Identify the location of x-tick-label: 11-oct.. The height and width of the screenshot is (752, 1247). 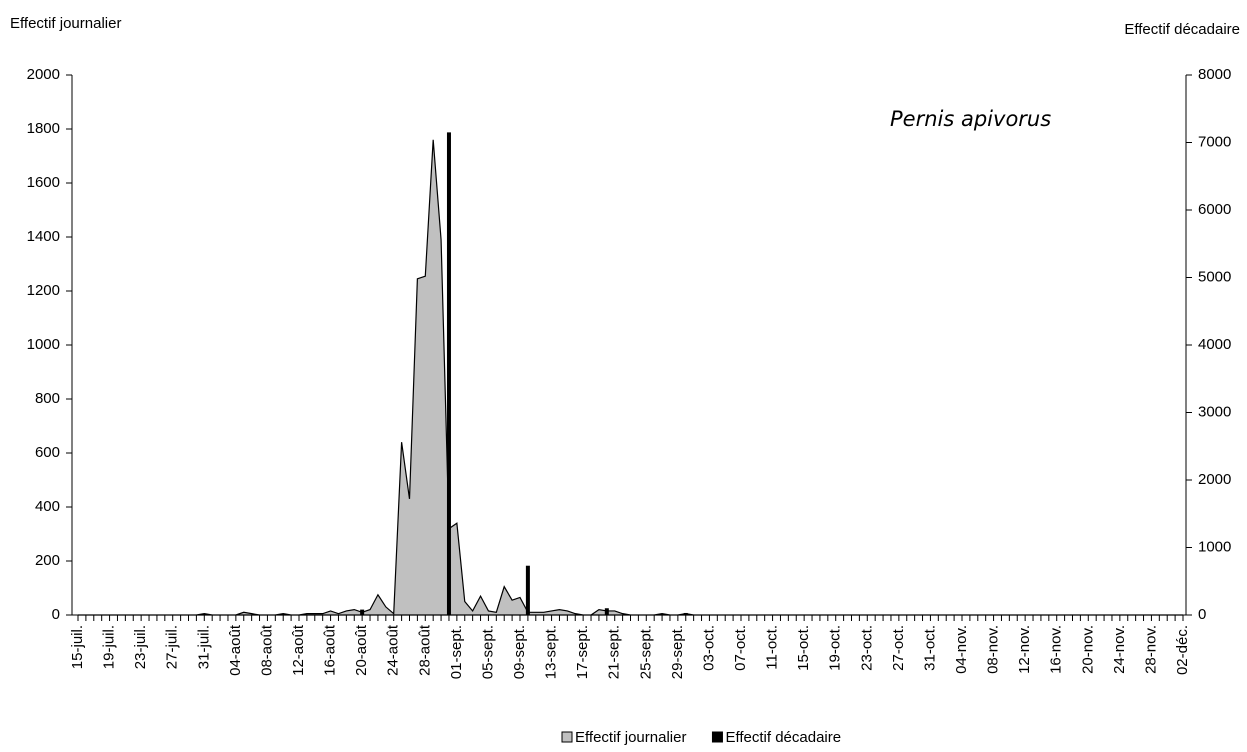
(772, 647).